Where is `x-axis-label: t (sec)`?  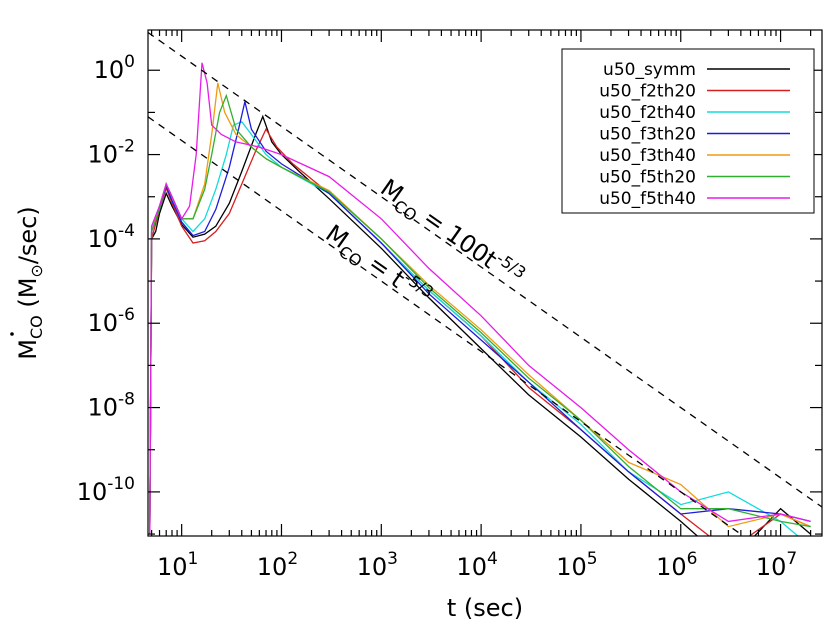
x-axis-label: t (sec) is located at coordinates (485, 608).